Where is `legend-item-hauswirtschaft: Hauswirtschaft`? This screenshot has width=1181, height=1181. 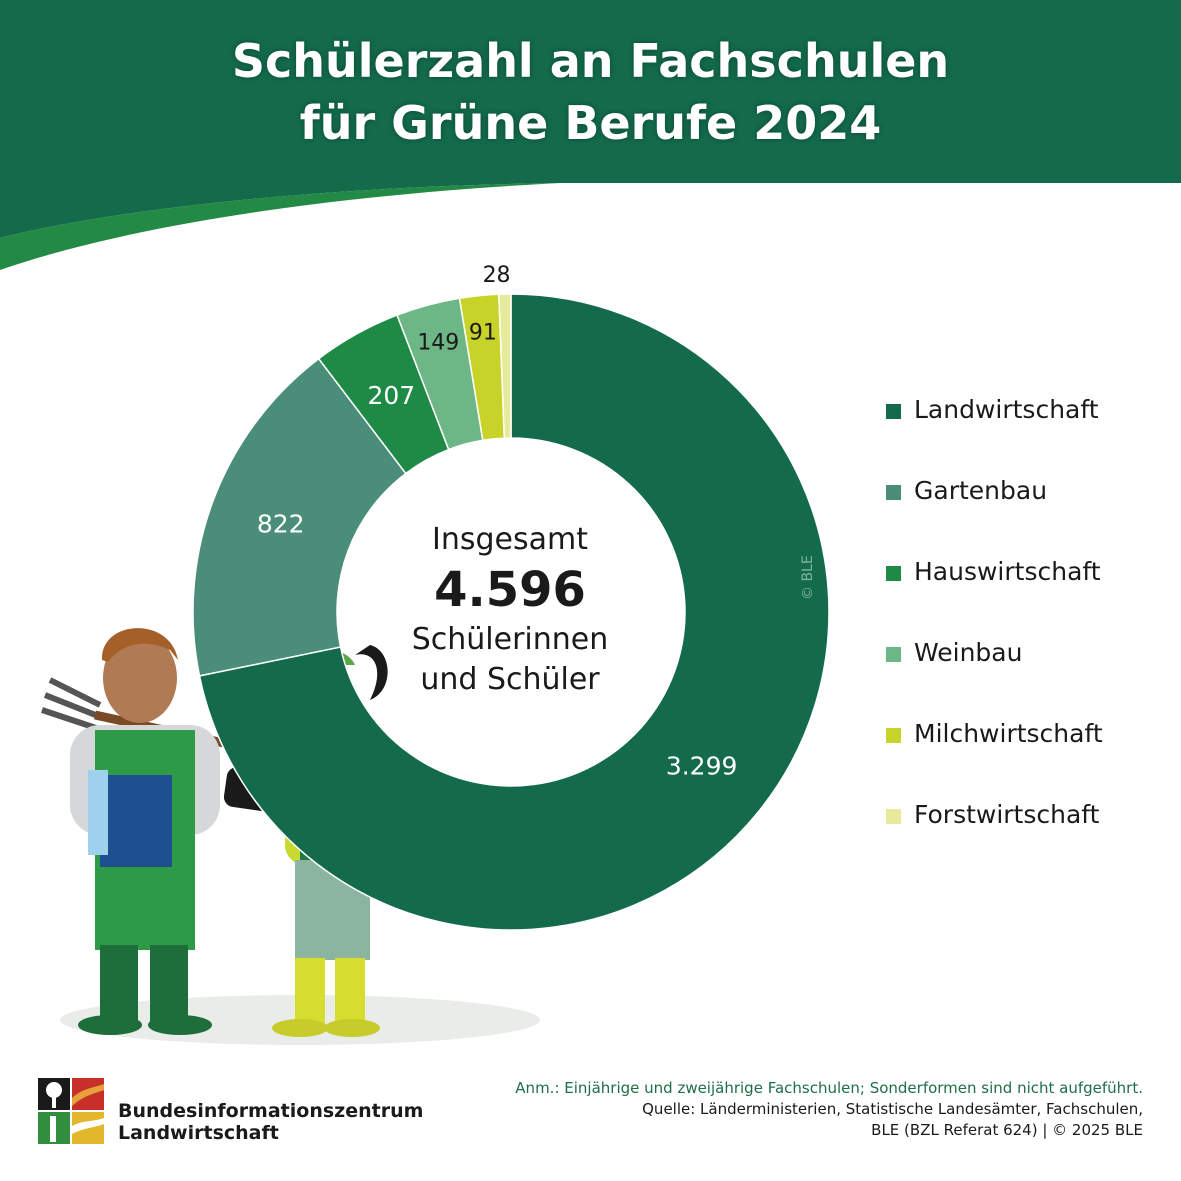
legend-item-hauswirtschaft: Hauswirtschaft is located at coordinates (1031, 597).